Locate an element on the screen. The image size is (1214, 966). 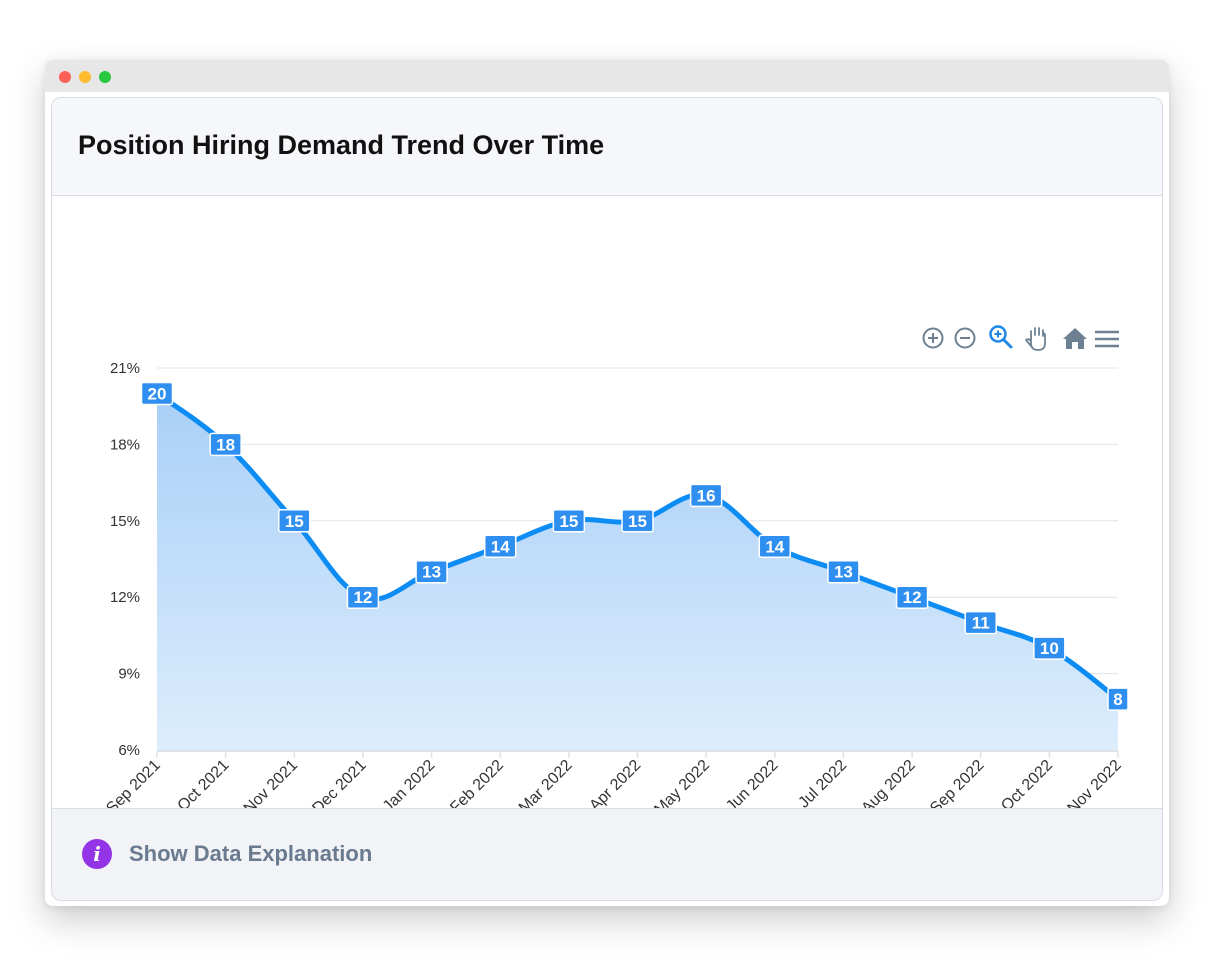
y-tick-label: 6% is located at coordinates (129, 750).